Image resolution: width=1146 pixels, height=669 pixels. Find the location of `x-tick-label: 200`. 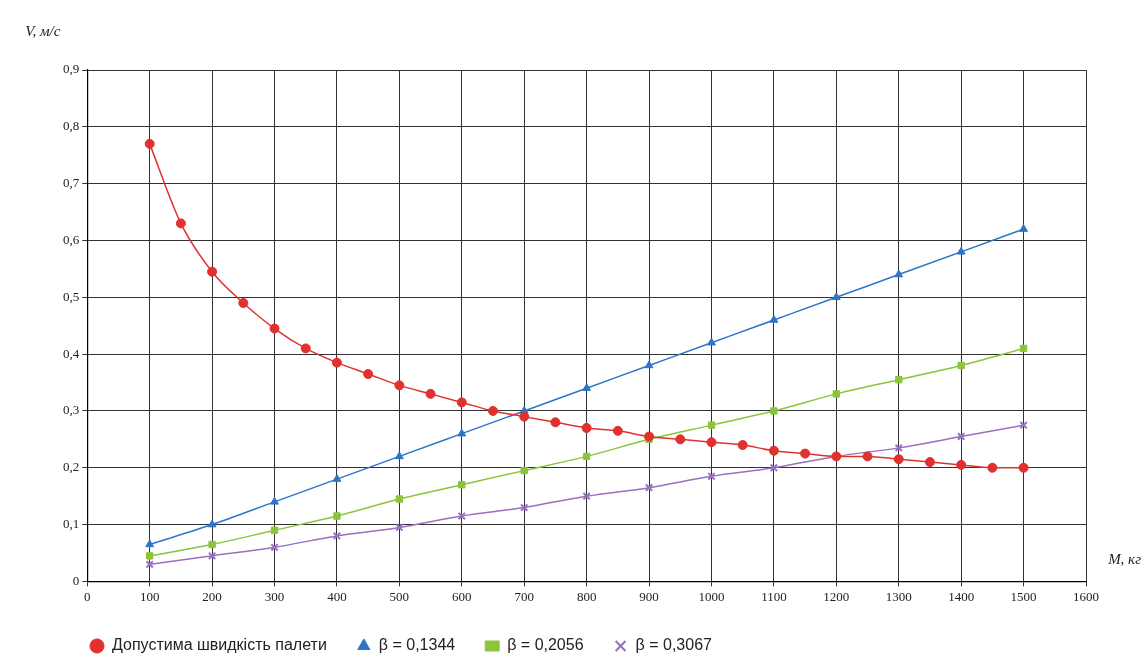

x-tick-label: 200 is located at coordinates (212, 596).